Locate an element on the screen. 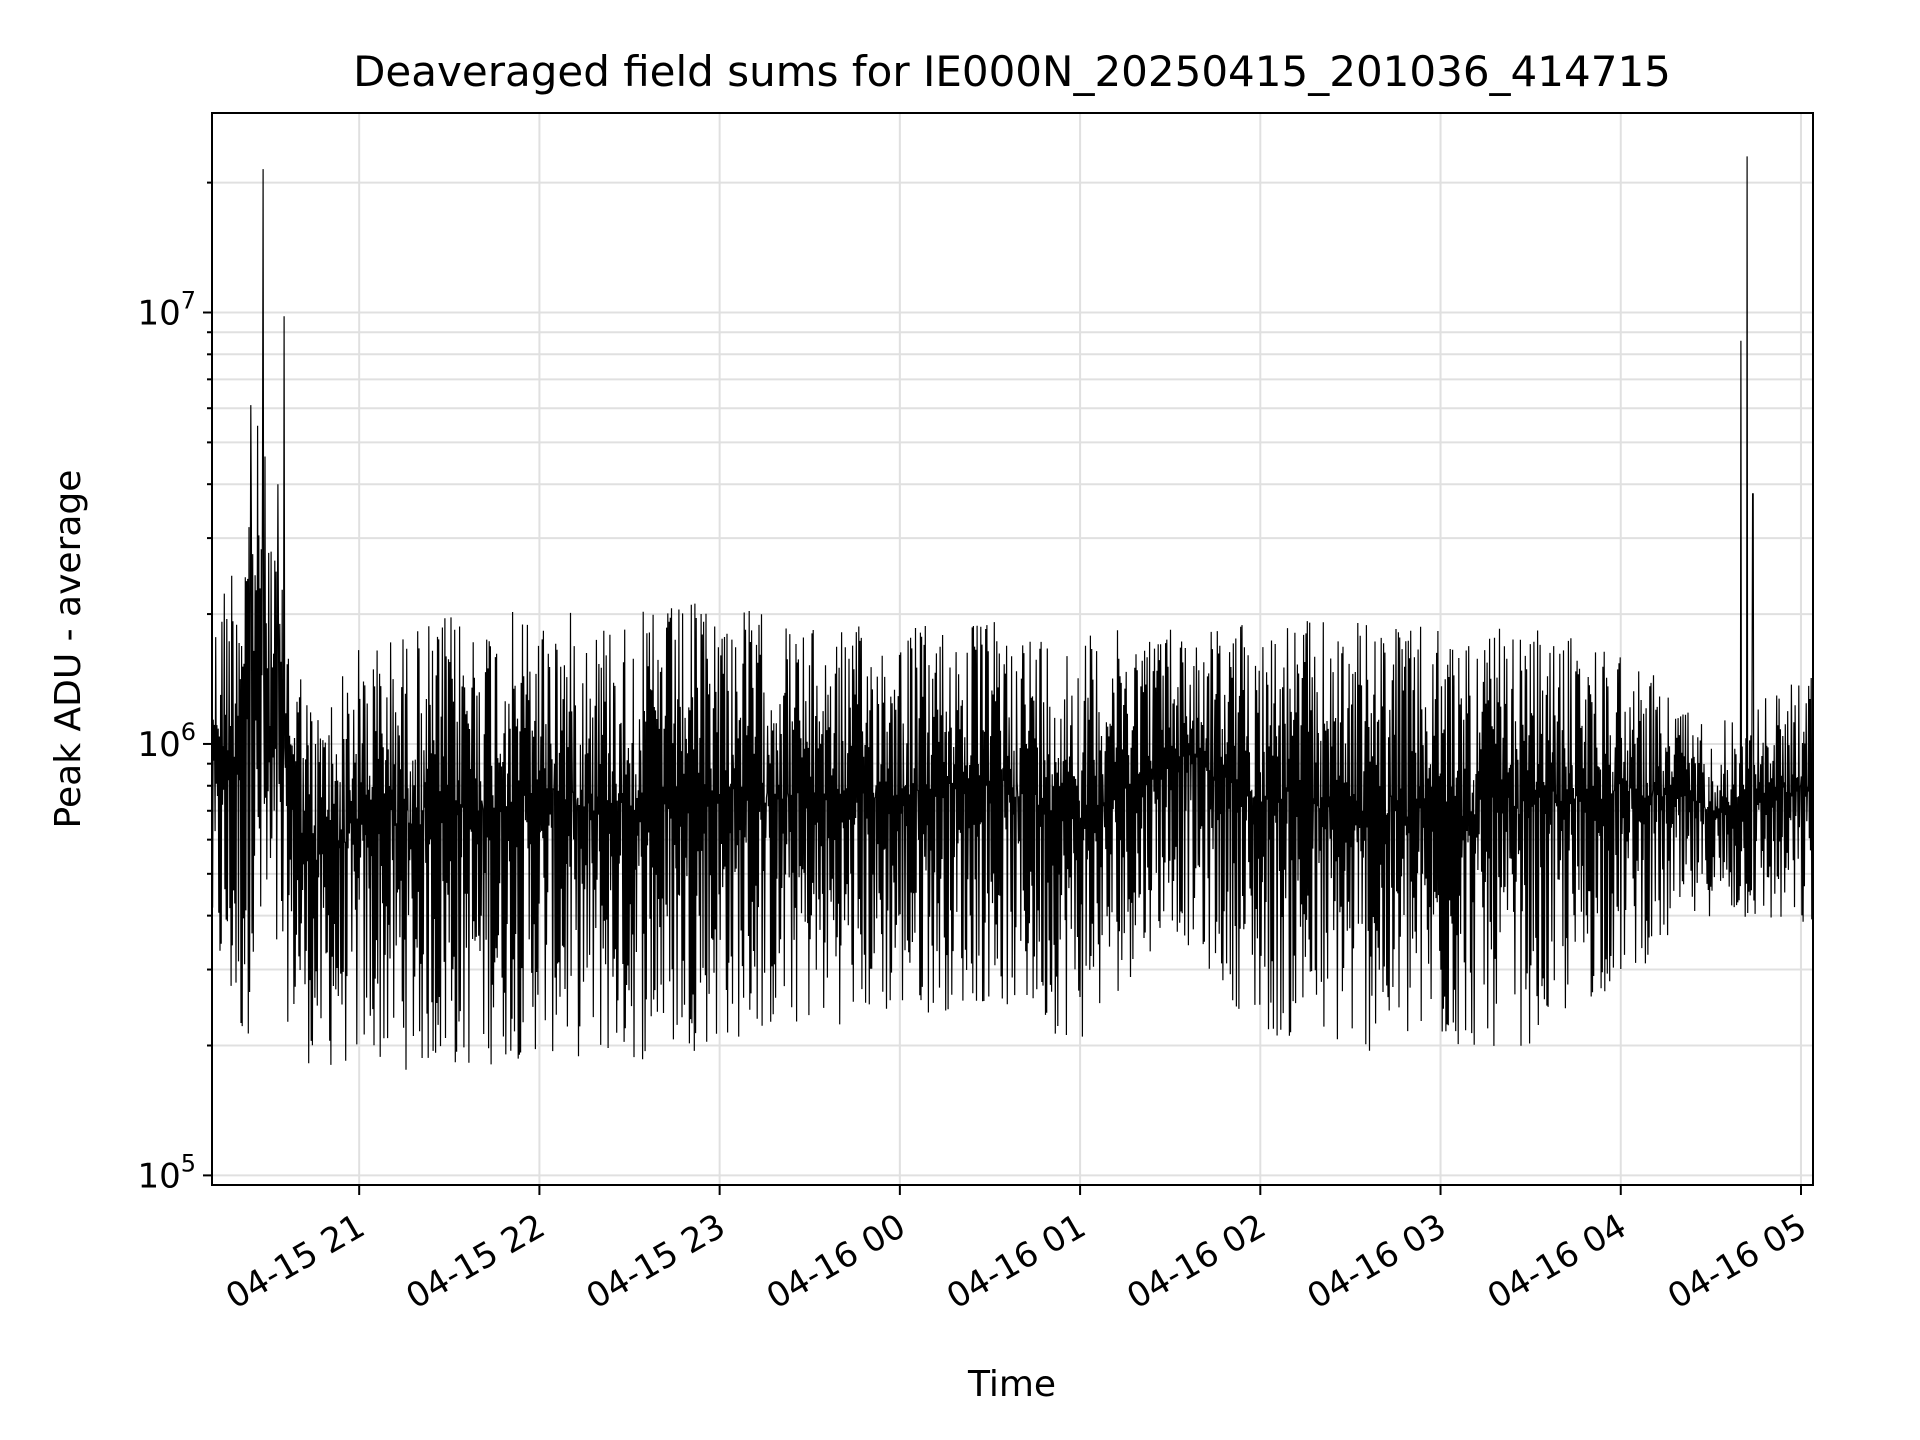 This screenshot has height=1440, width=1920. y-tick-label: 10⁷ is located at coordinates (166, 309).